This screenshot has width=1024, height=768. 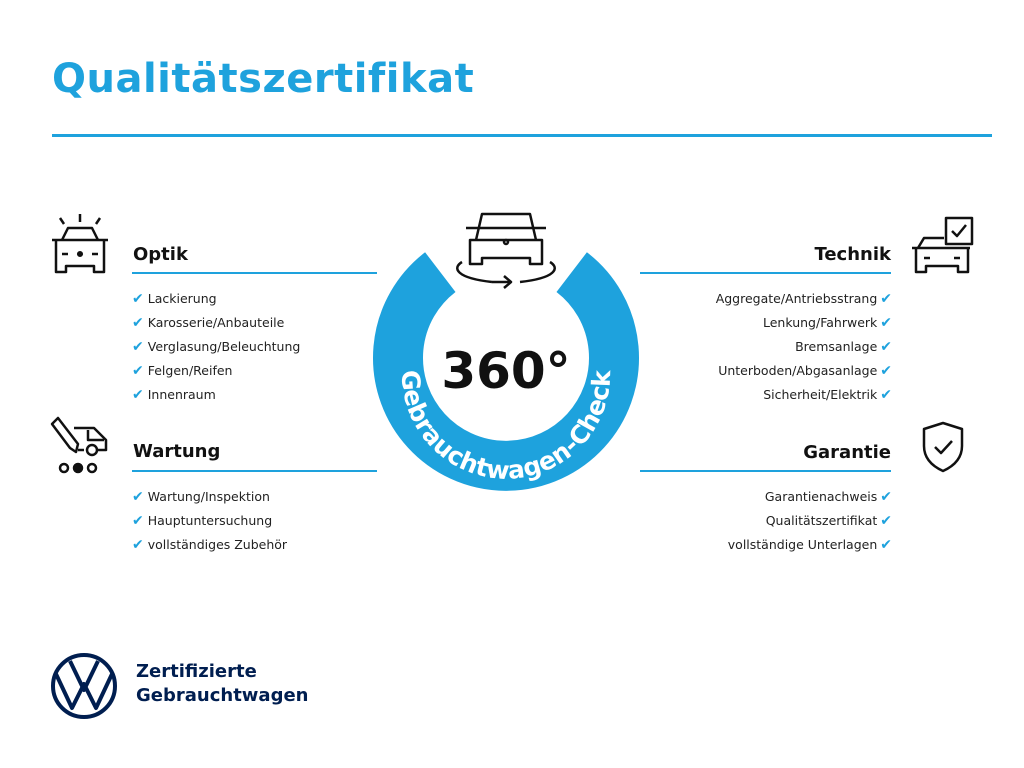 What do you see at coordinates (84, 686) in the screenshot?
I see `vw-logo` at bounding box center [84, 686].